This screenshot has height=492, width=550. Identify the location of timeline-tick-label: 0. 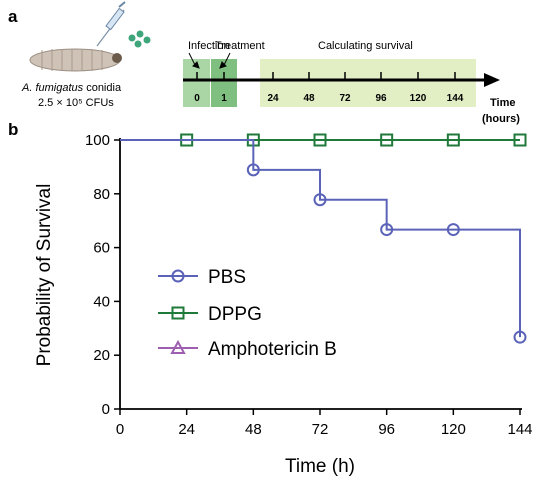
(197, 98).